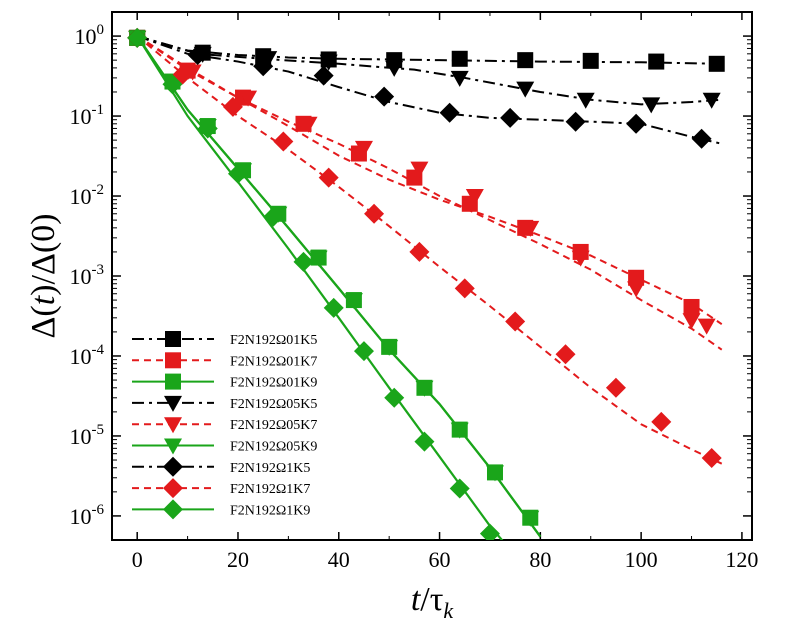 This screenshot has width=797, height=621. Describe the element at coordinates (641, 559) in the screenshot. I see `x-tick-label: 100` at that location.